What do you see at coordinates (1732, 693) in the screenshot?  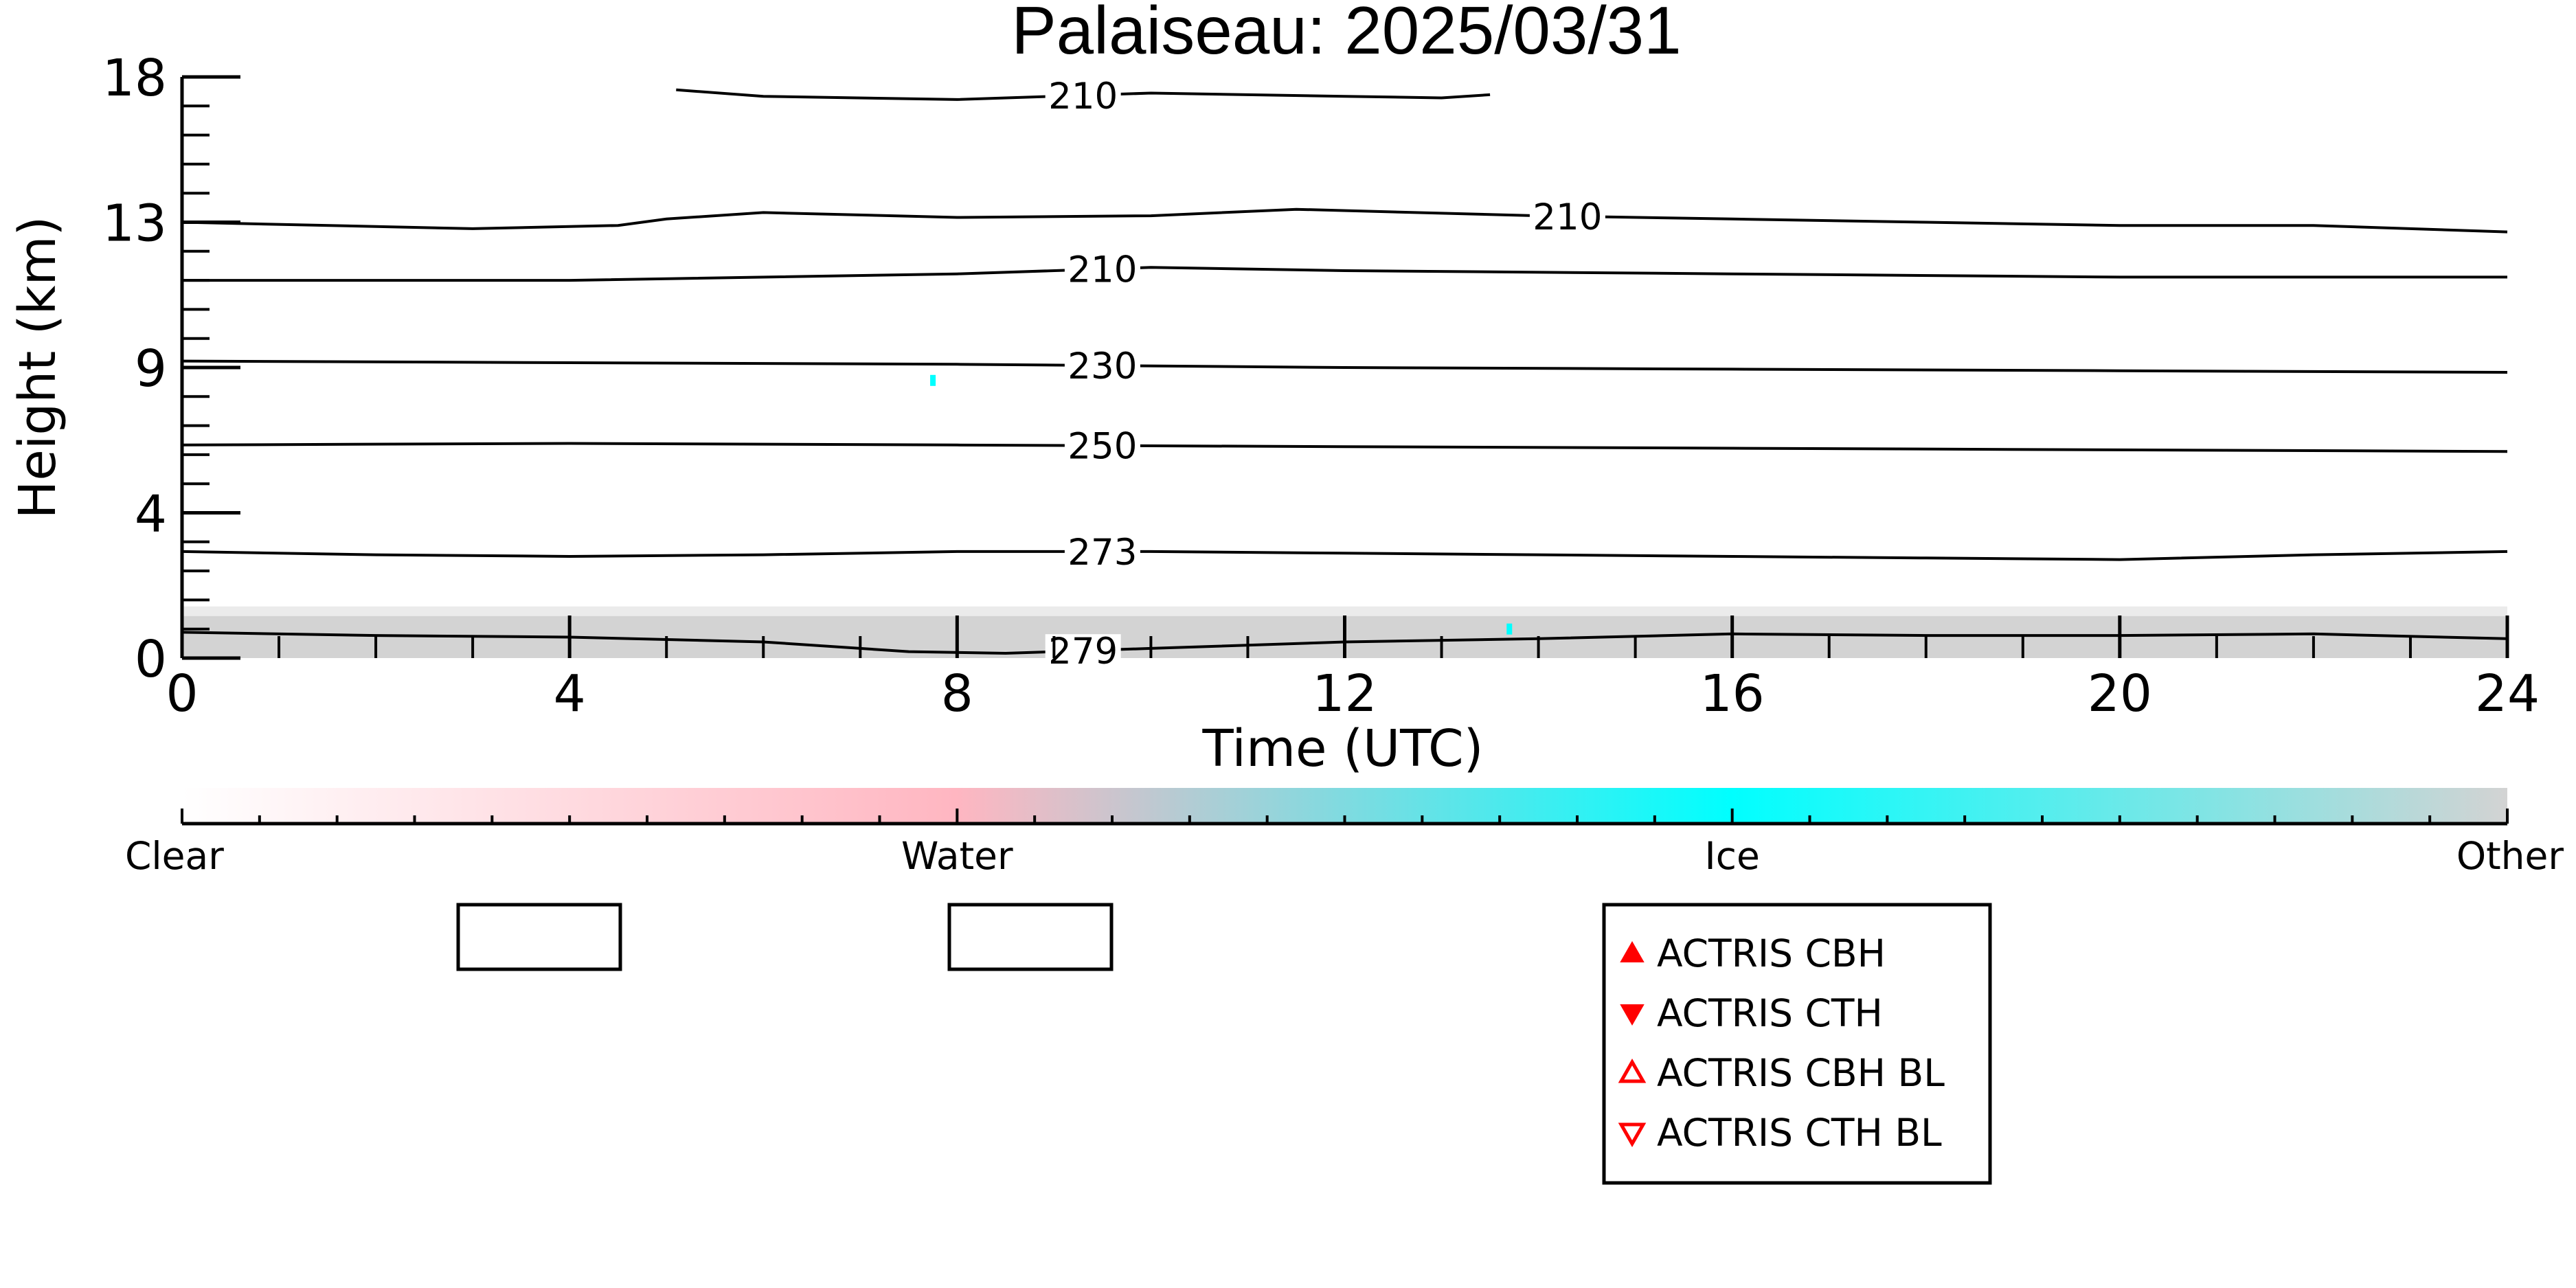 I see `x-tick-label: 16` at bounding box center [1732, 693].